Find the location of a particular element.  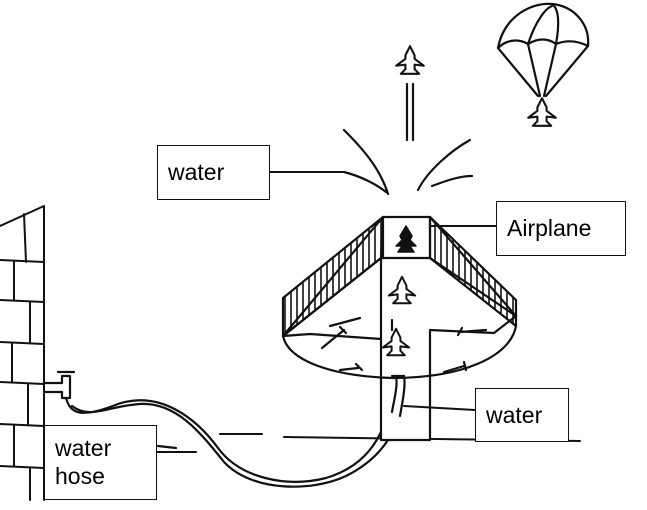

airplane-rising-icon is located at coordinates (410, 60).